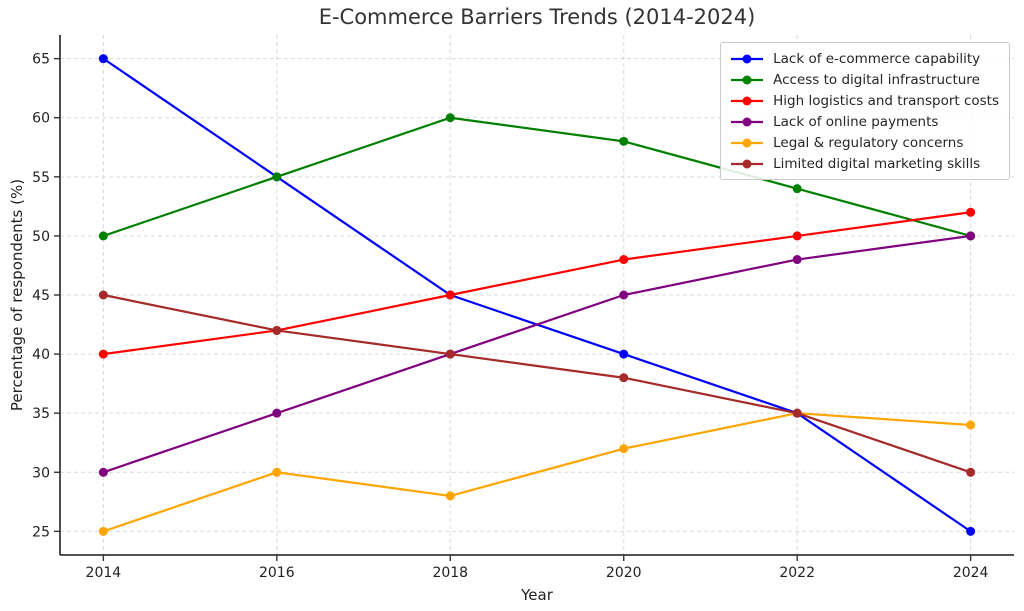 This screenshot has width=1024, height=611. I want to click on marker-lack-of-online-payments-2020, so click(624, 295).